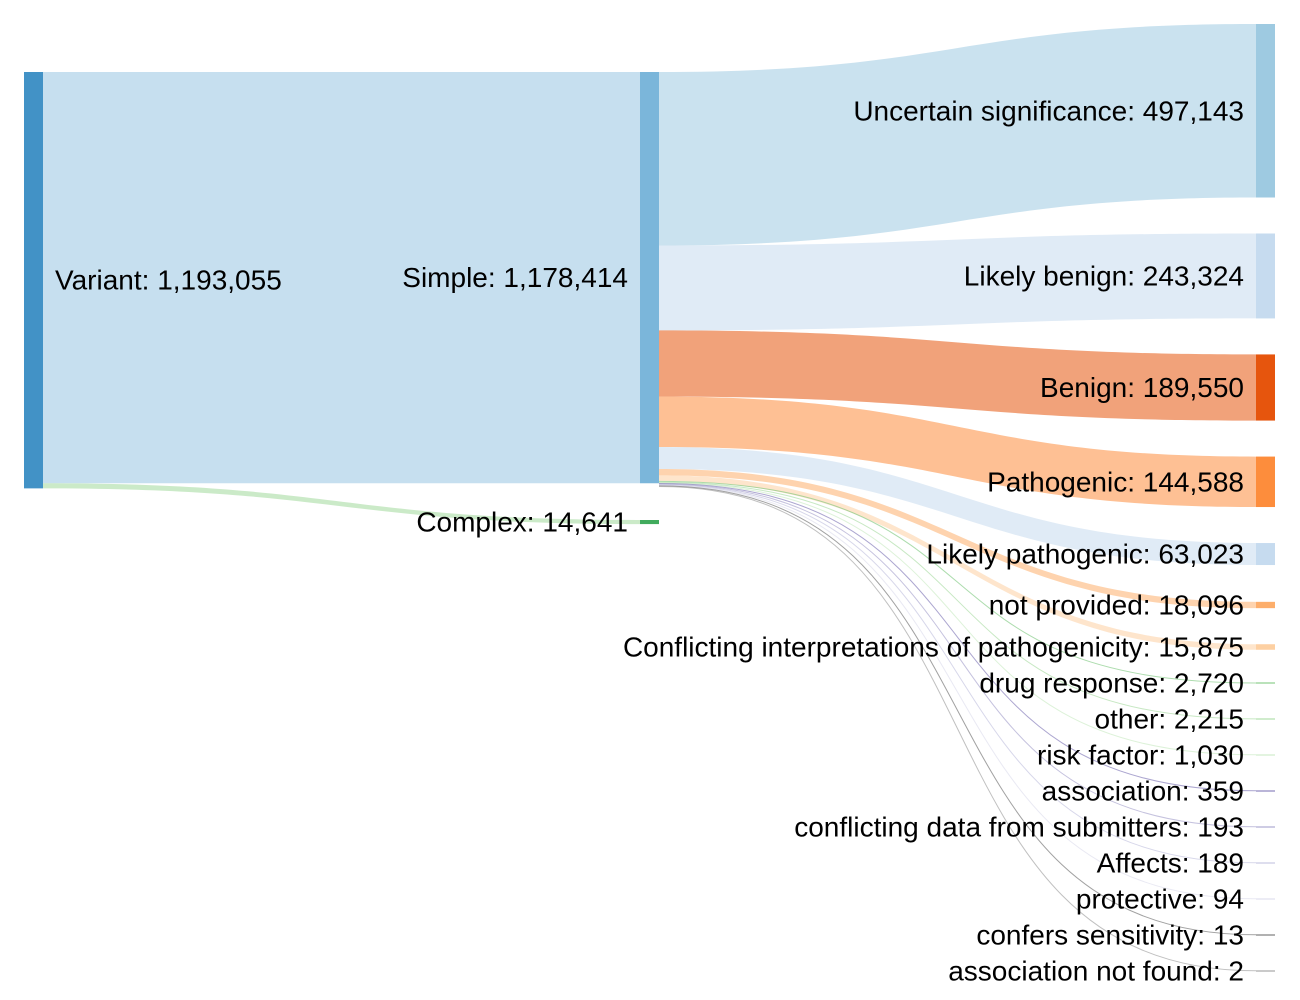 The width and height of the screenshot is (1300, 1000). Describe the element at coordinates (1265, 719) in the screenshot. I see `node-other` at that location.